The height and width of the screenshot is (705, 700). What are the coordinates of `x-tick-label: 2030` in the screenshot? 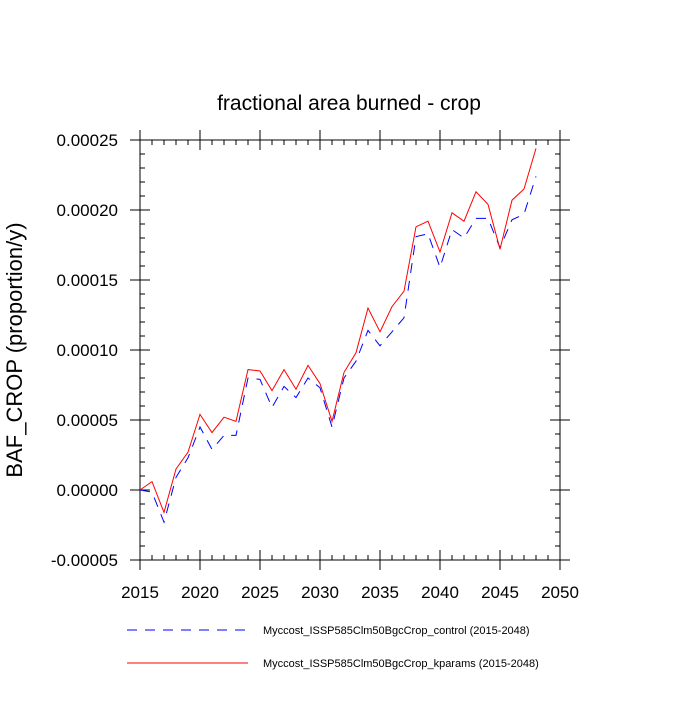 It's located at (320, 592).